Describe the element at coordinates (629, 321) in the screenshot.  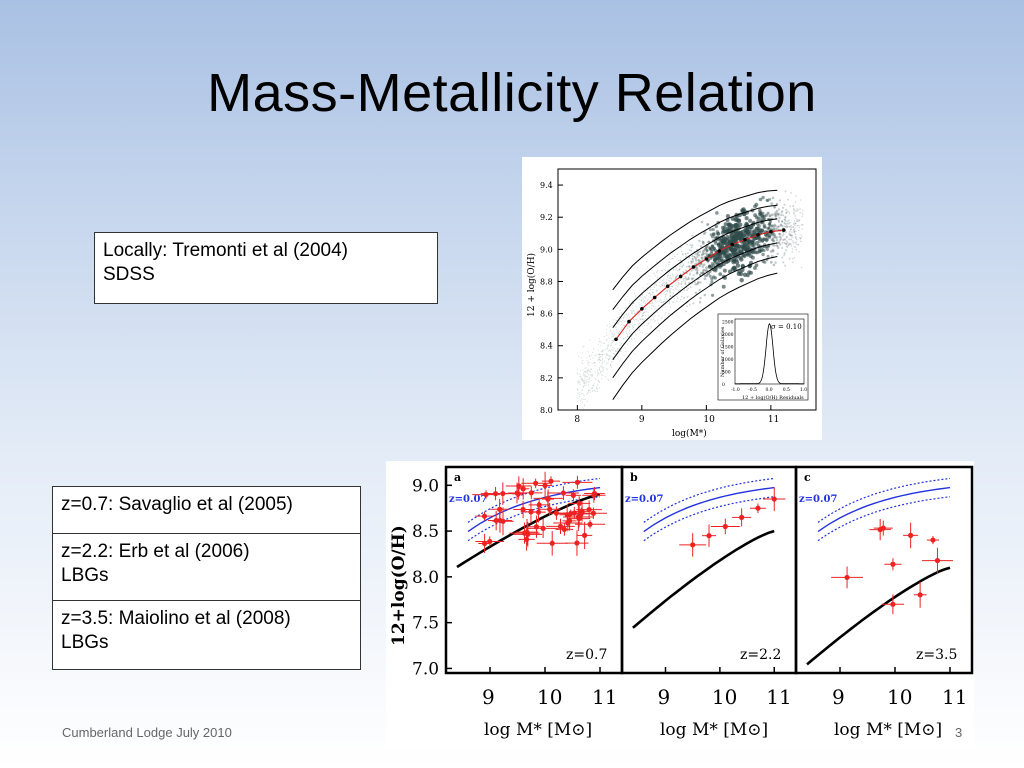
I see `median-point` at that location.